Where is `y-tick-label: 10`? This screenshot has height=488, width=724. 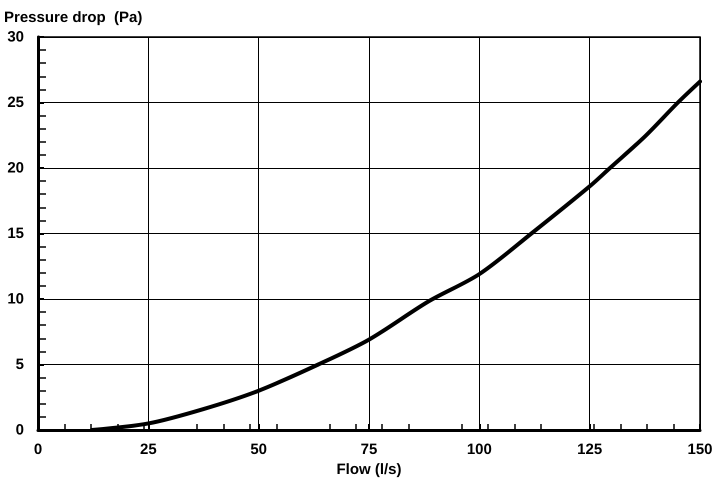 y-tick-label: 10 is located at coordinates (15, 299).